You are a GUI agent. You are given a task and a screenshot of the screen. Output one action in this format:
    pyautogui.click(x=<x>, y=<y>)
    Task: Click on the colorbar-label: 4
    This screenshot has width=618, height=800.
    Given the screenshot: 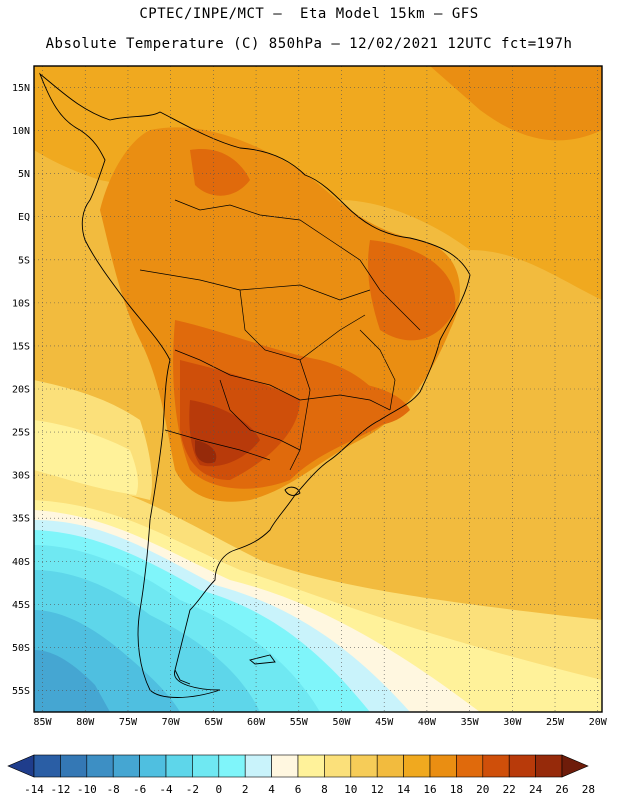 What is the action you would take?
    pyautogui.click(x=271, y=789)
    